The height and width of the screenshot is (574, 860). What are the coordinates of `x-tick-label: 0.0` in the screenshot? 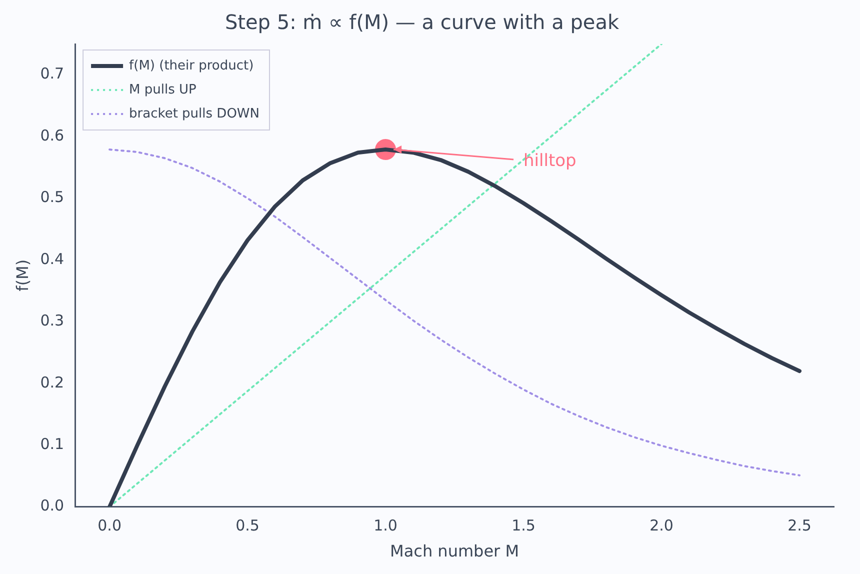 It's located at (110, 525).